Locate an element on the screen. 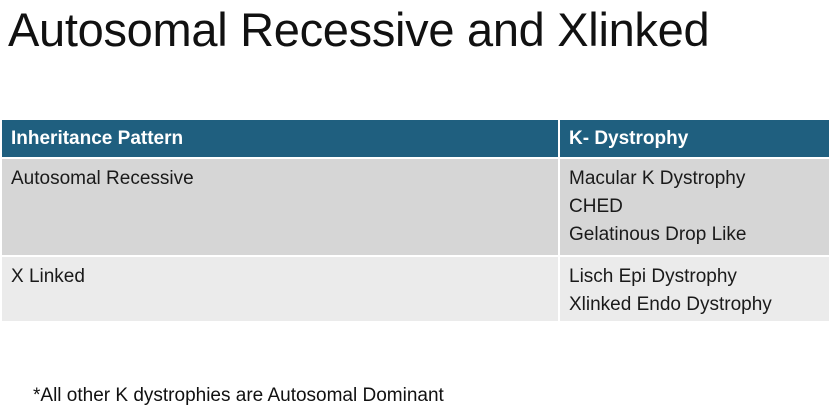 The width and height of the screenshot is (831, 414). dystrophy-item: Xlinked Endo Dystrophy is located at coordinates (670, 304).